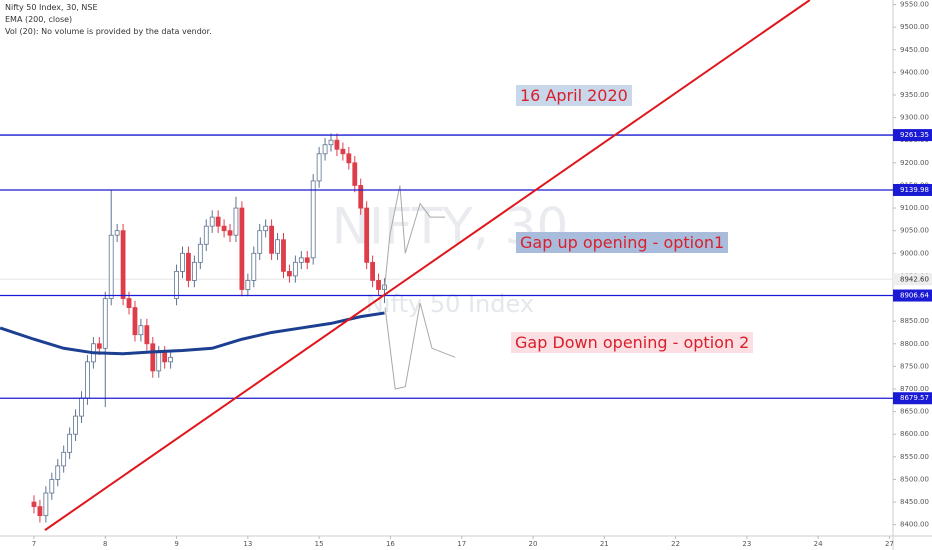  Describe the element at coordinates (914, 412) in the screenshot. I see `y-tick-label: 8650.00` at that location.